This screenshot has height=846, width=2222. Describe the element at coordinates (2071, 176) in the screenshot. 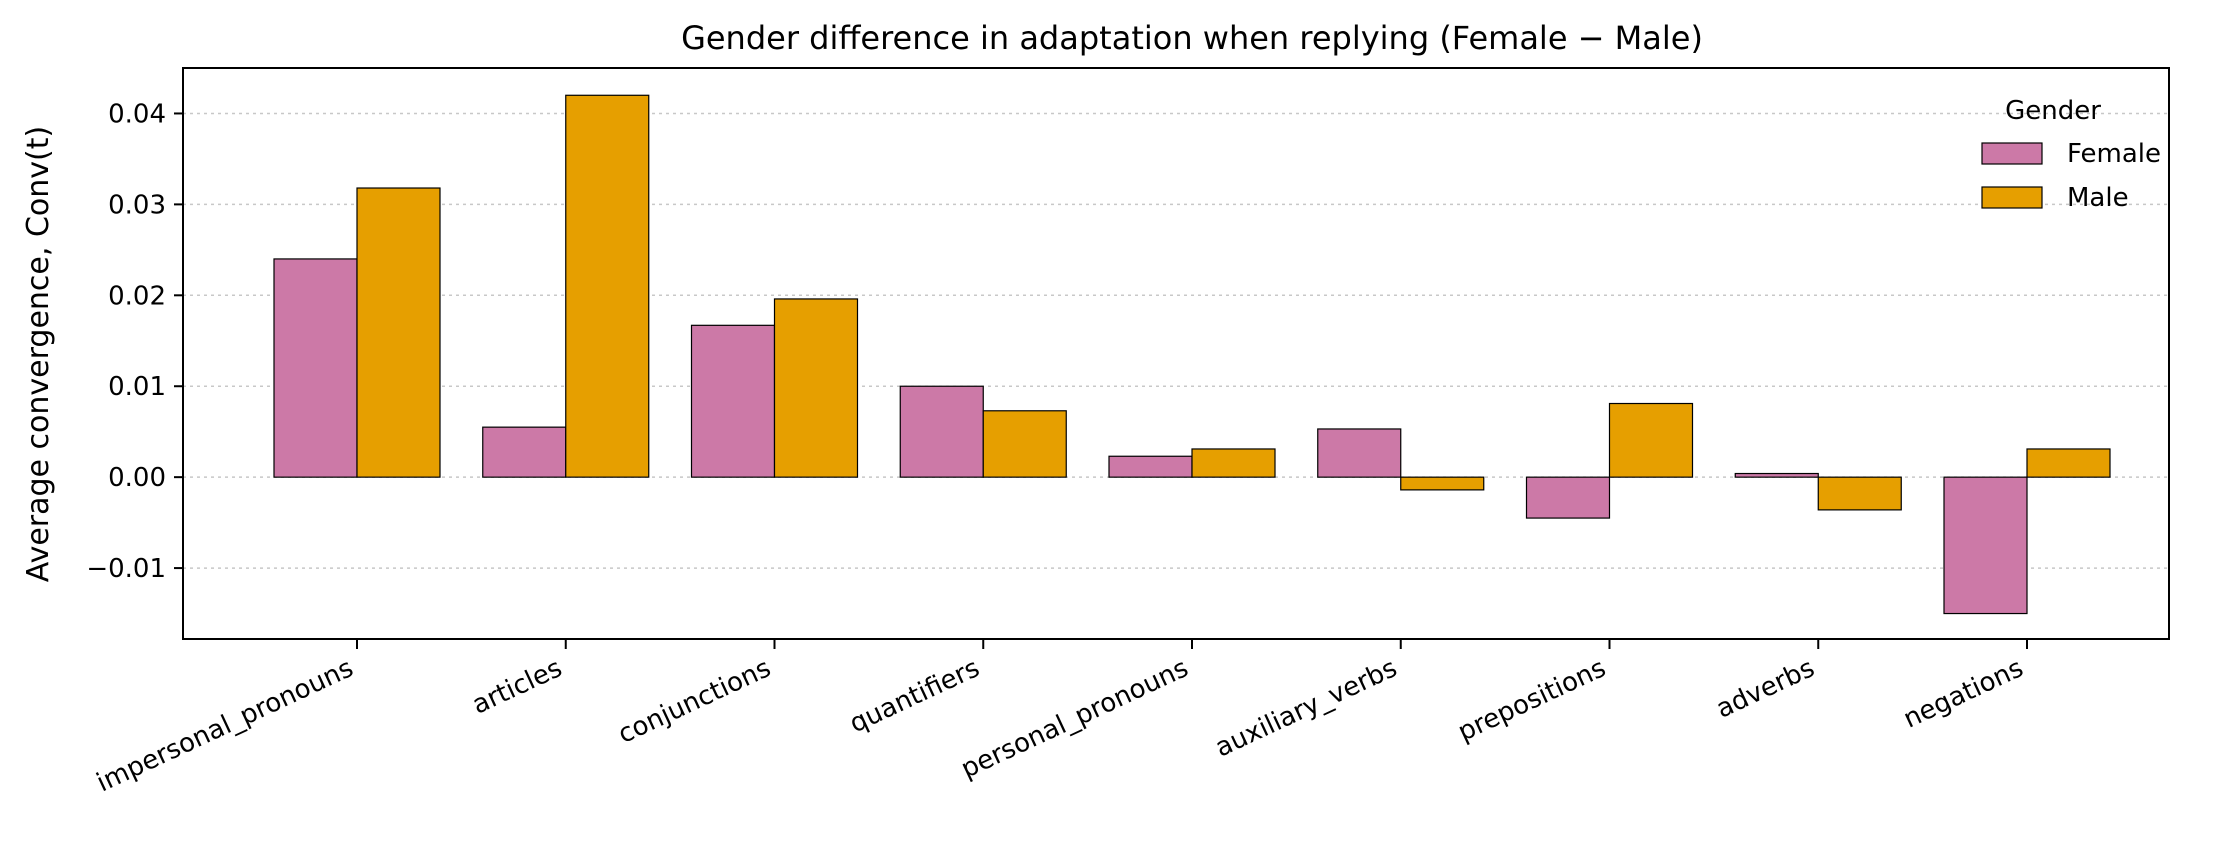

I see `legend-items: Female Male` at that location.